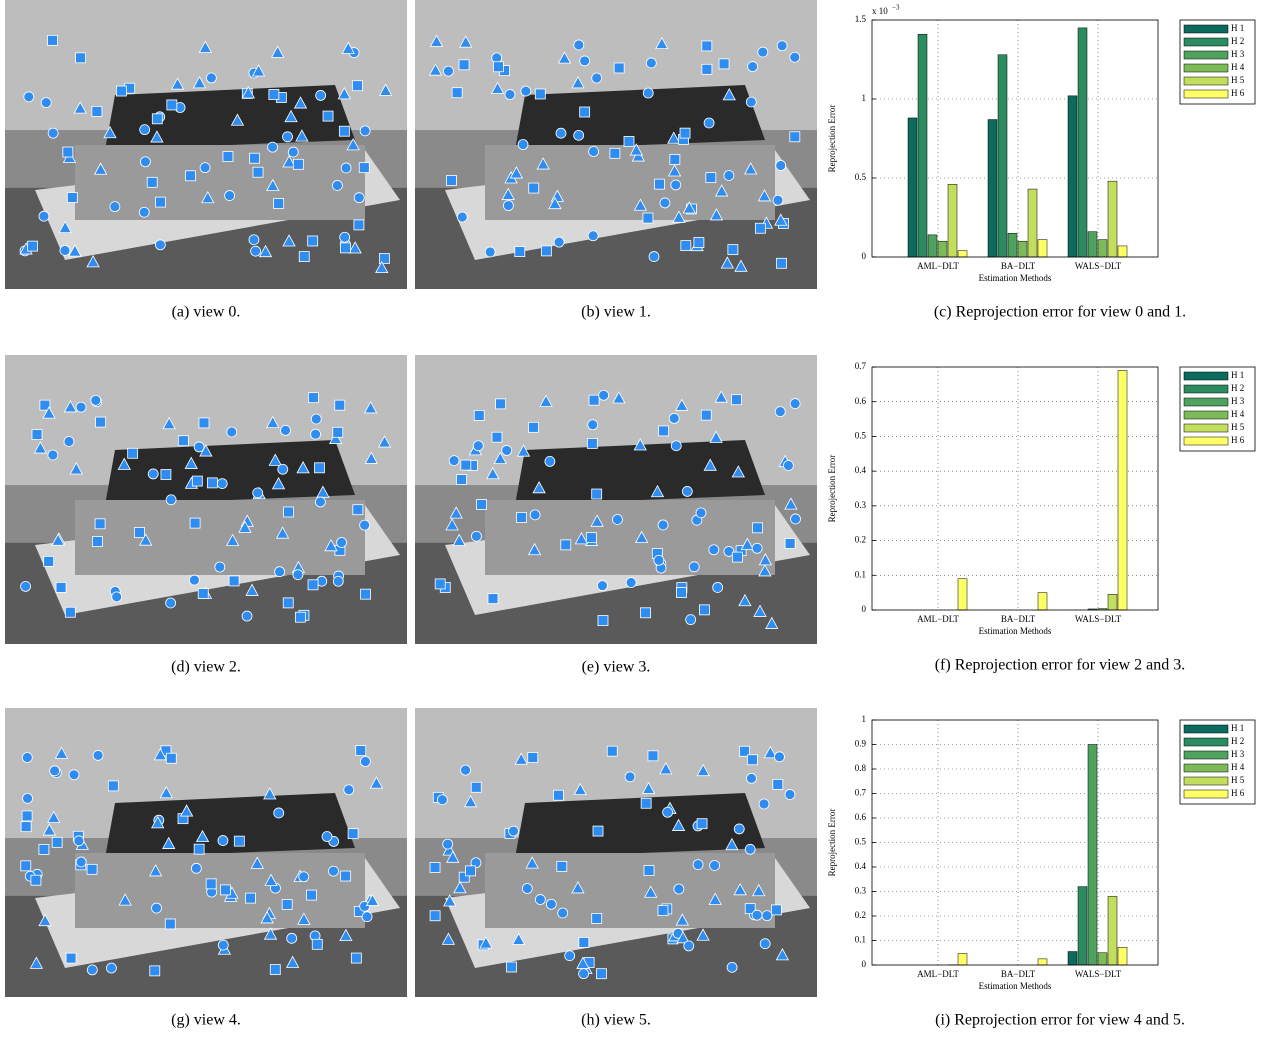 This screenshot has height=1039, width=1266. What do you see at coordinates (1238, 93) in the screenshot?
I see `legend-label: H 6` at bounding box center [1238, 93].